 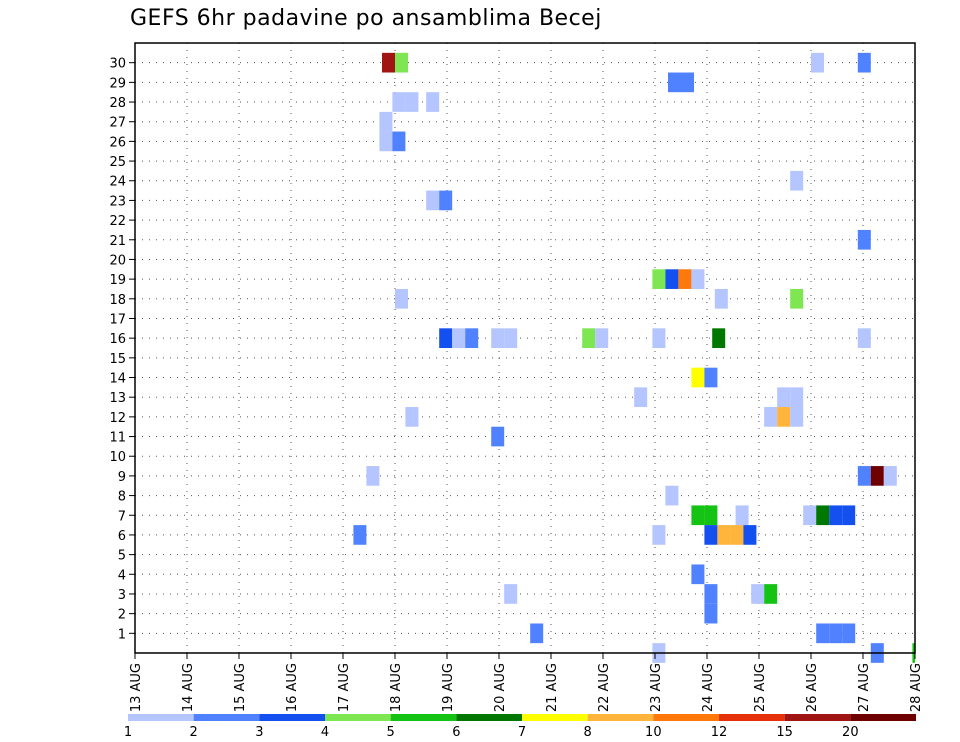 What do you see at coordinates (850, 732) in the screenshot?
I see `legend-label: 20` at bounding box center [850, 732].